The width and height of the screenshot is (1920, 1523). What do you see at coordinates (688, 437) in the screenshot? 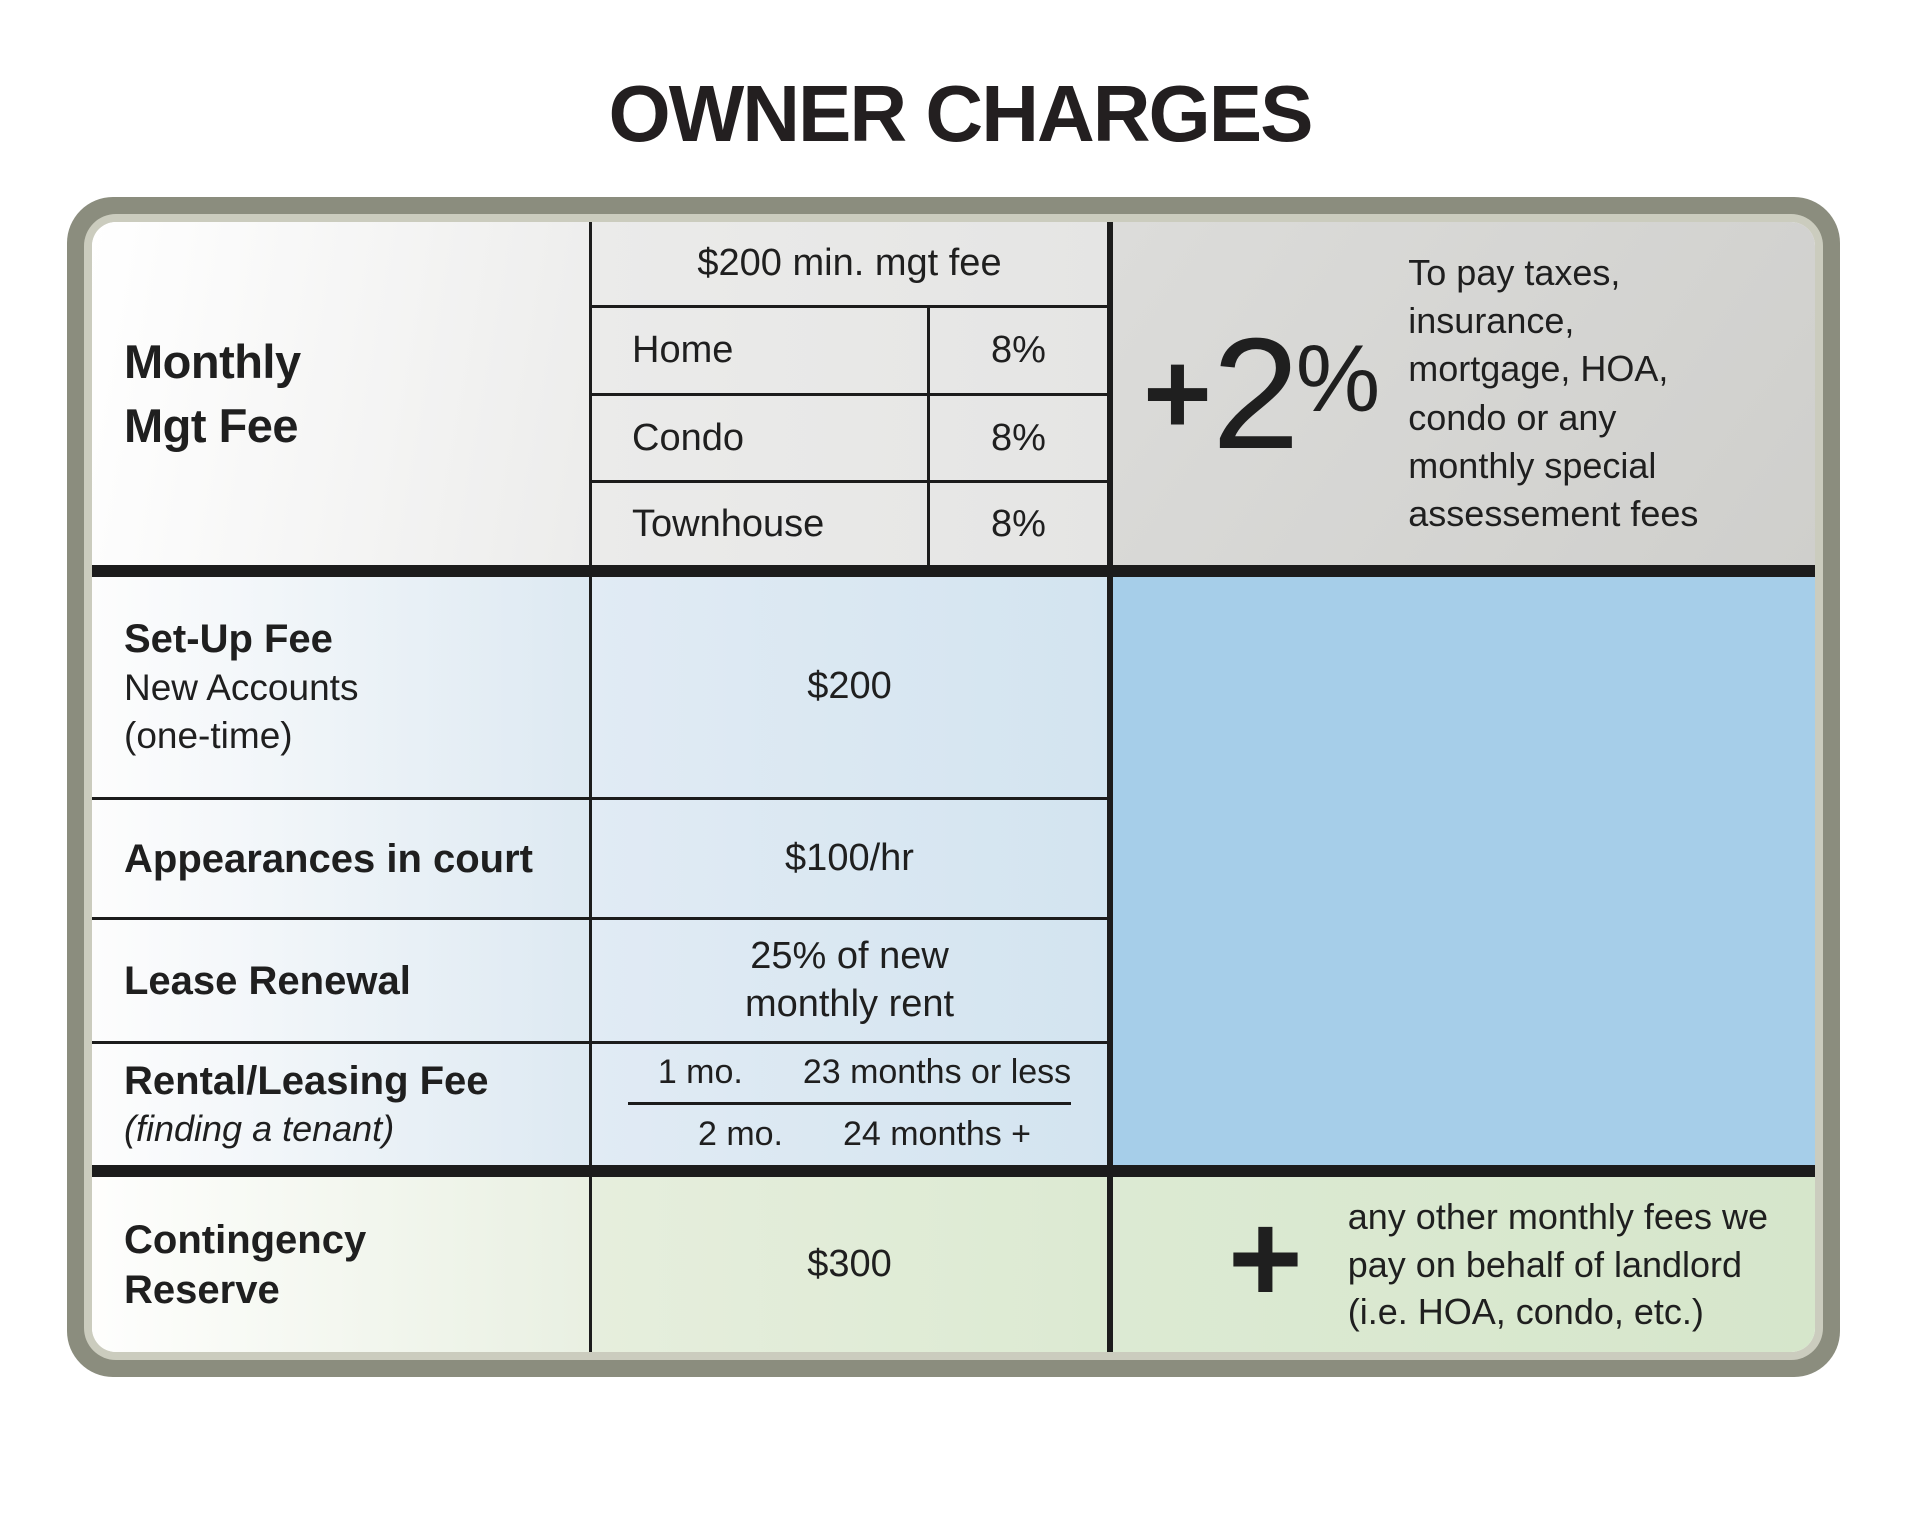
I see `rate-type-condo: Condo` at bounding box center [688, 437].